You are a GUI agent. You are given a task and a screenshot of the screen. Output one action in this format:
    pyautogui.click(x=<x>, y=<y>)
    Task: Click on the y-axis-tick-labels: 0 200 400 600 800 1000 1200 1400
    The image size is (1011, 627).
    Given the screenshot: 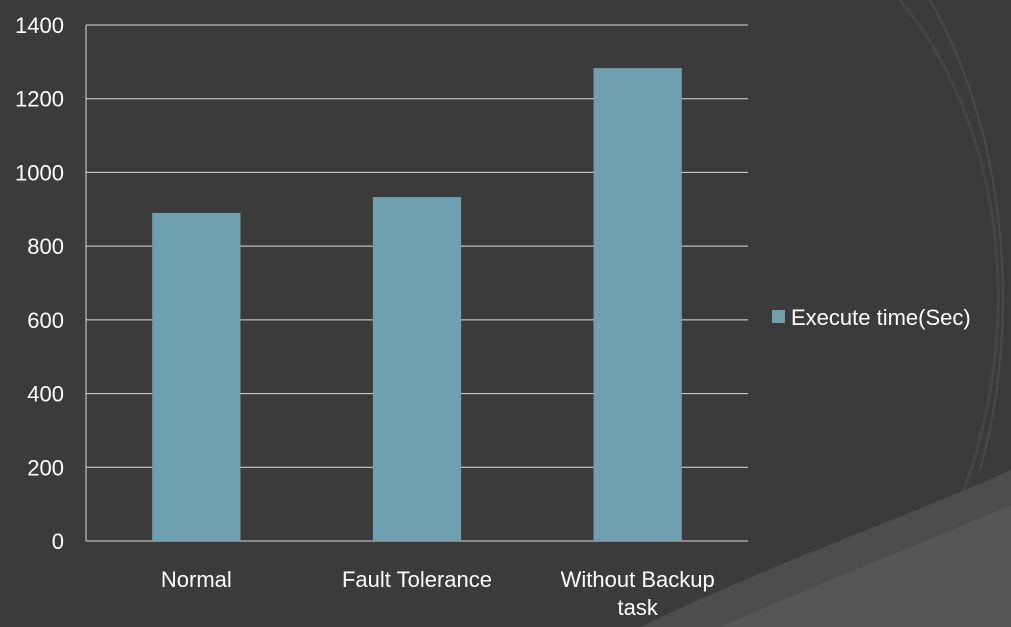 What is the action you would take?
    pyautogui.click(x=39, y=283)
    